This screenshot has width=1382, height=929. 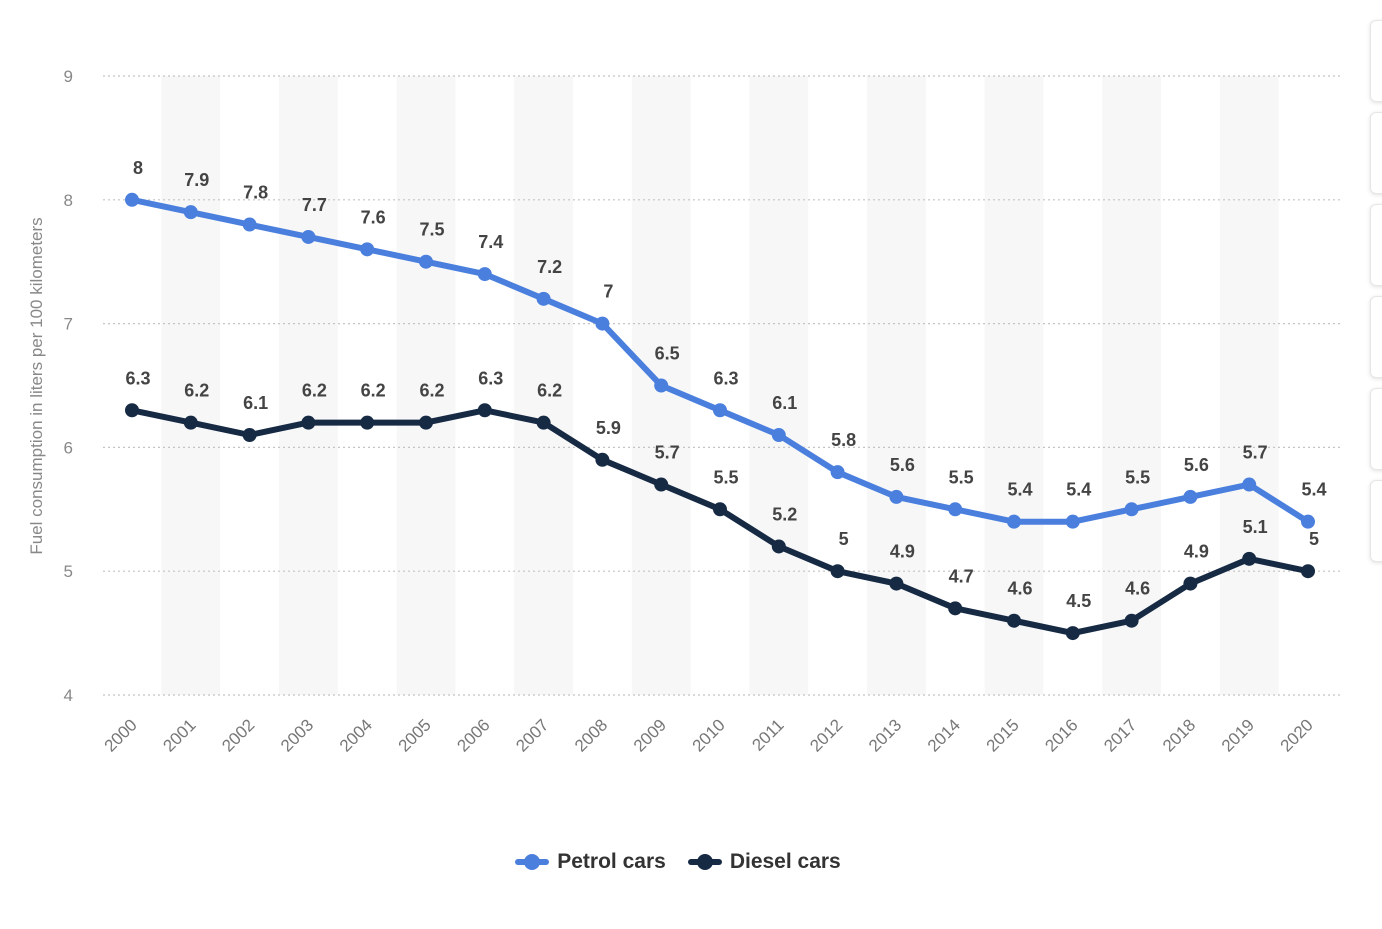 What do you see at coordinates (1003, 735) in the screenshot?
I see `x-tick-label: 2015` at bounding box center [1003, 735].